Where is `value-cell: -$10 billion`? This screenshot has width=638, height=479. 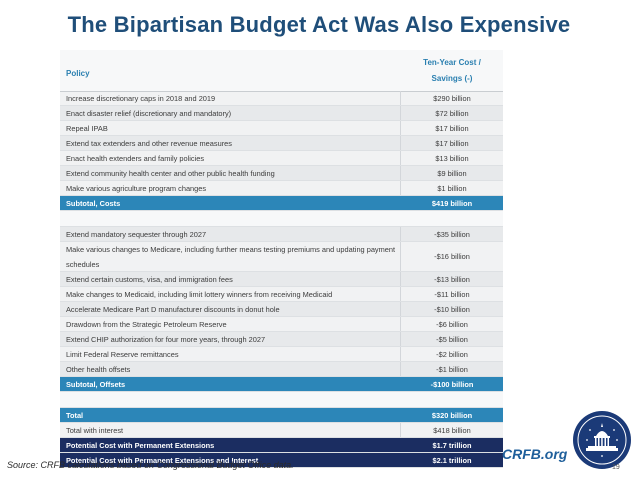
value-cell: -$10 billion is located at coordinates (452, 309).